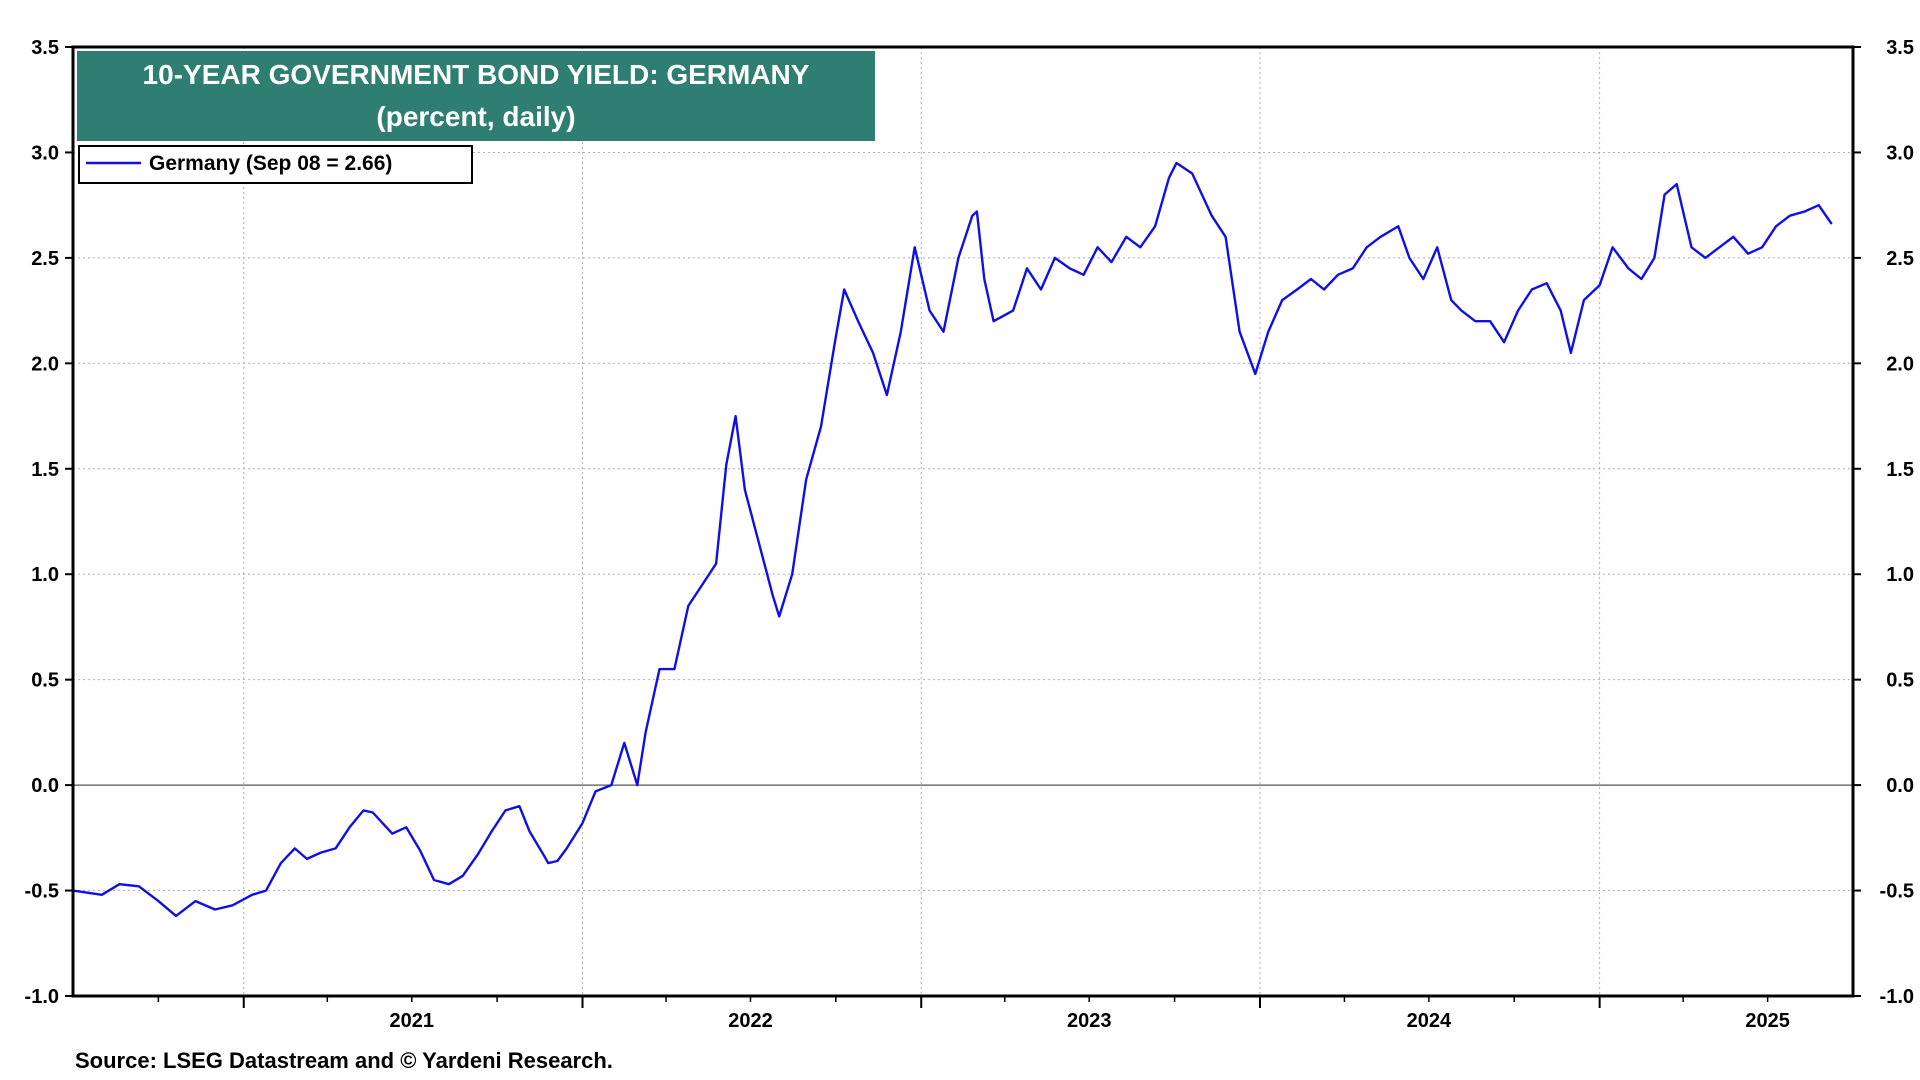 The width and height of the screenshot is (1920, 1080). What do you see at coordinates (411, 1021) in the screenshot?
I see `x-tick-label: 2021` at bounding box center [411, 1021].